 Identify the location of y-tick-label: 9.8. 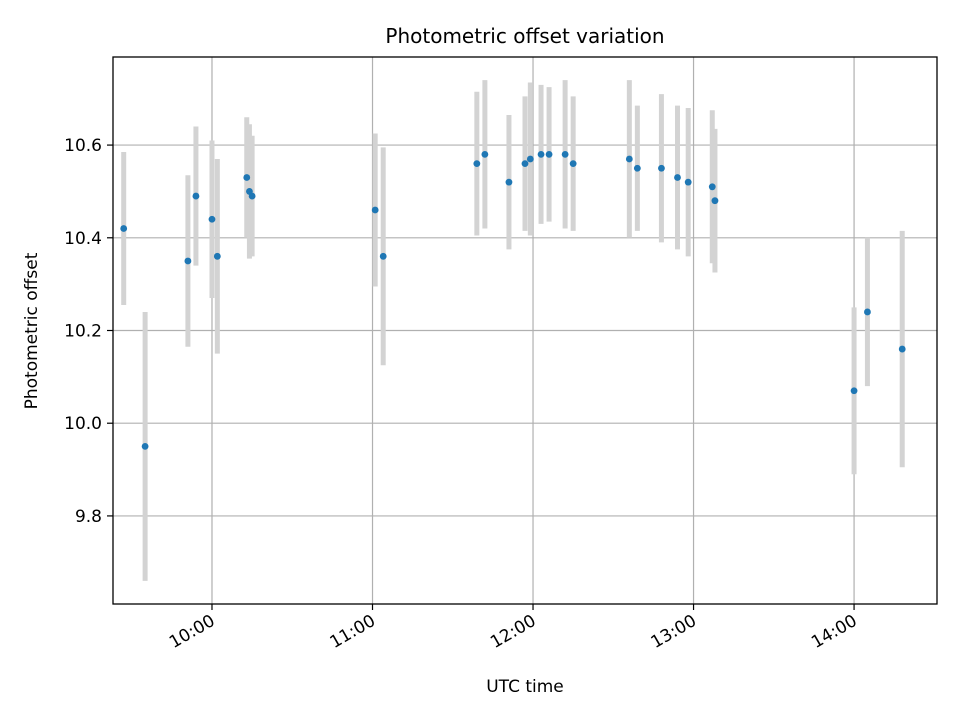
(88, 517).